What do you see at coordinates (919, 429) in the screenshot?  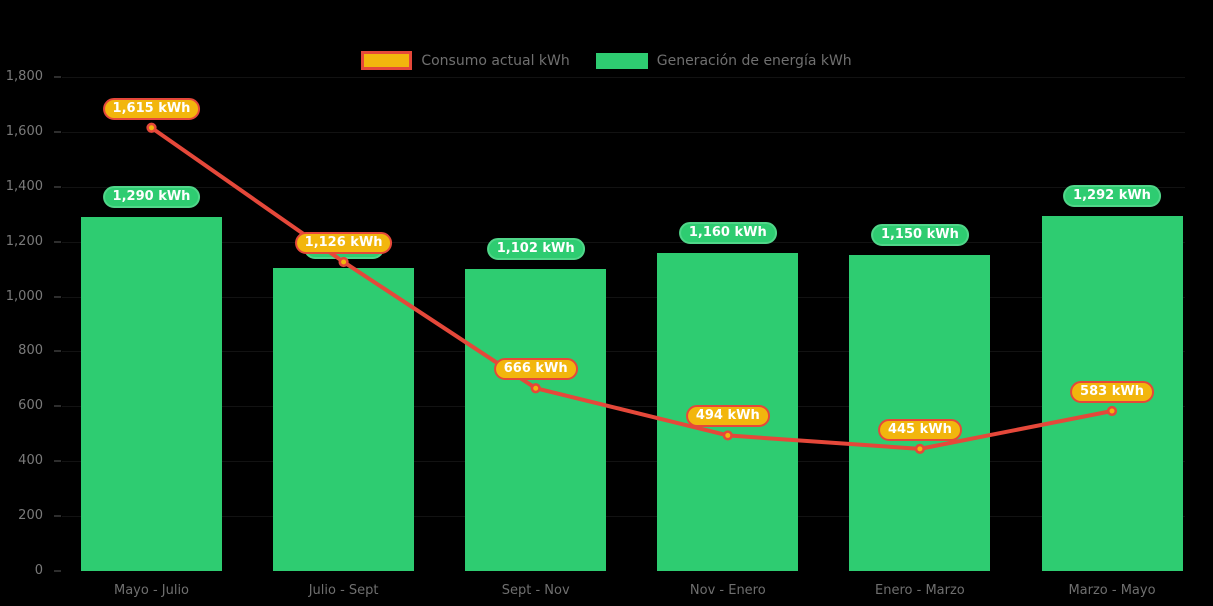 I see `line-value-pill: 445 kWh` at bounding box center [919, 429].